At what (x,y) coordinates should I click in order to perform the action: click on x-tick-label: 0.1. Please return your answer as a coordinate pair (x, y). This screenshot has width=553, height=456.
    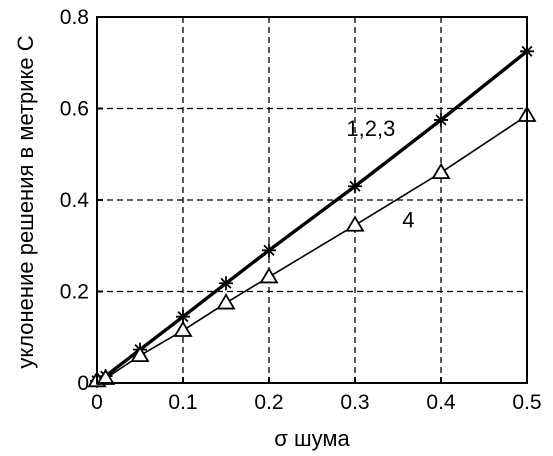
    Looking at the image, I should click on (182, 402).